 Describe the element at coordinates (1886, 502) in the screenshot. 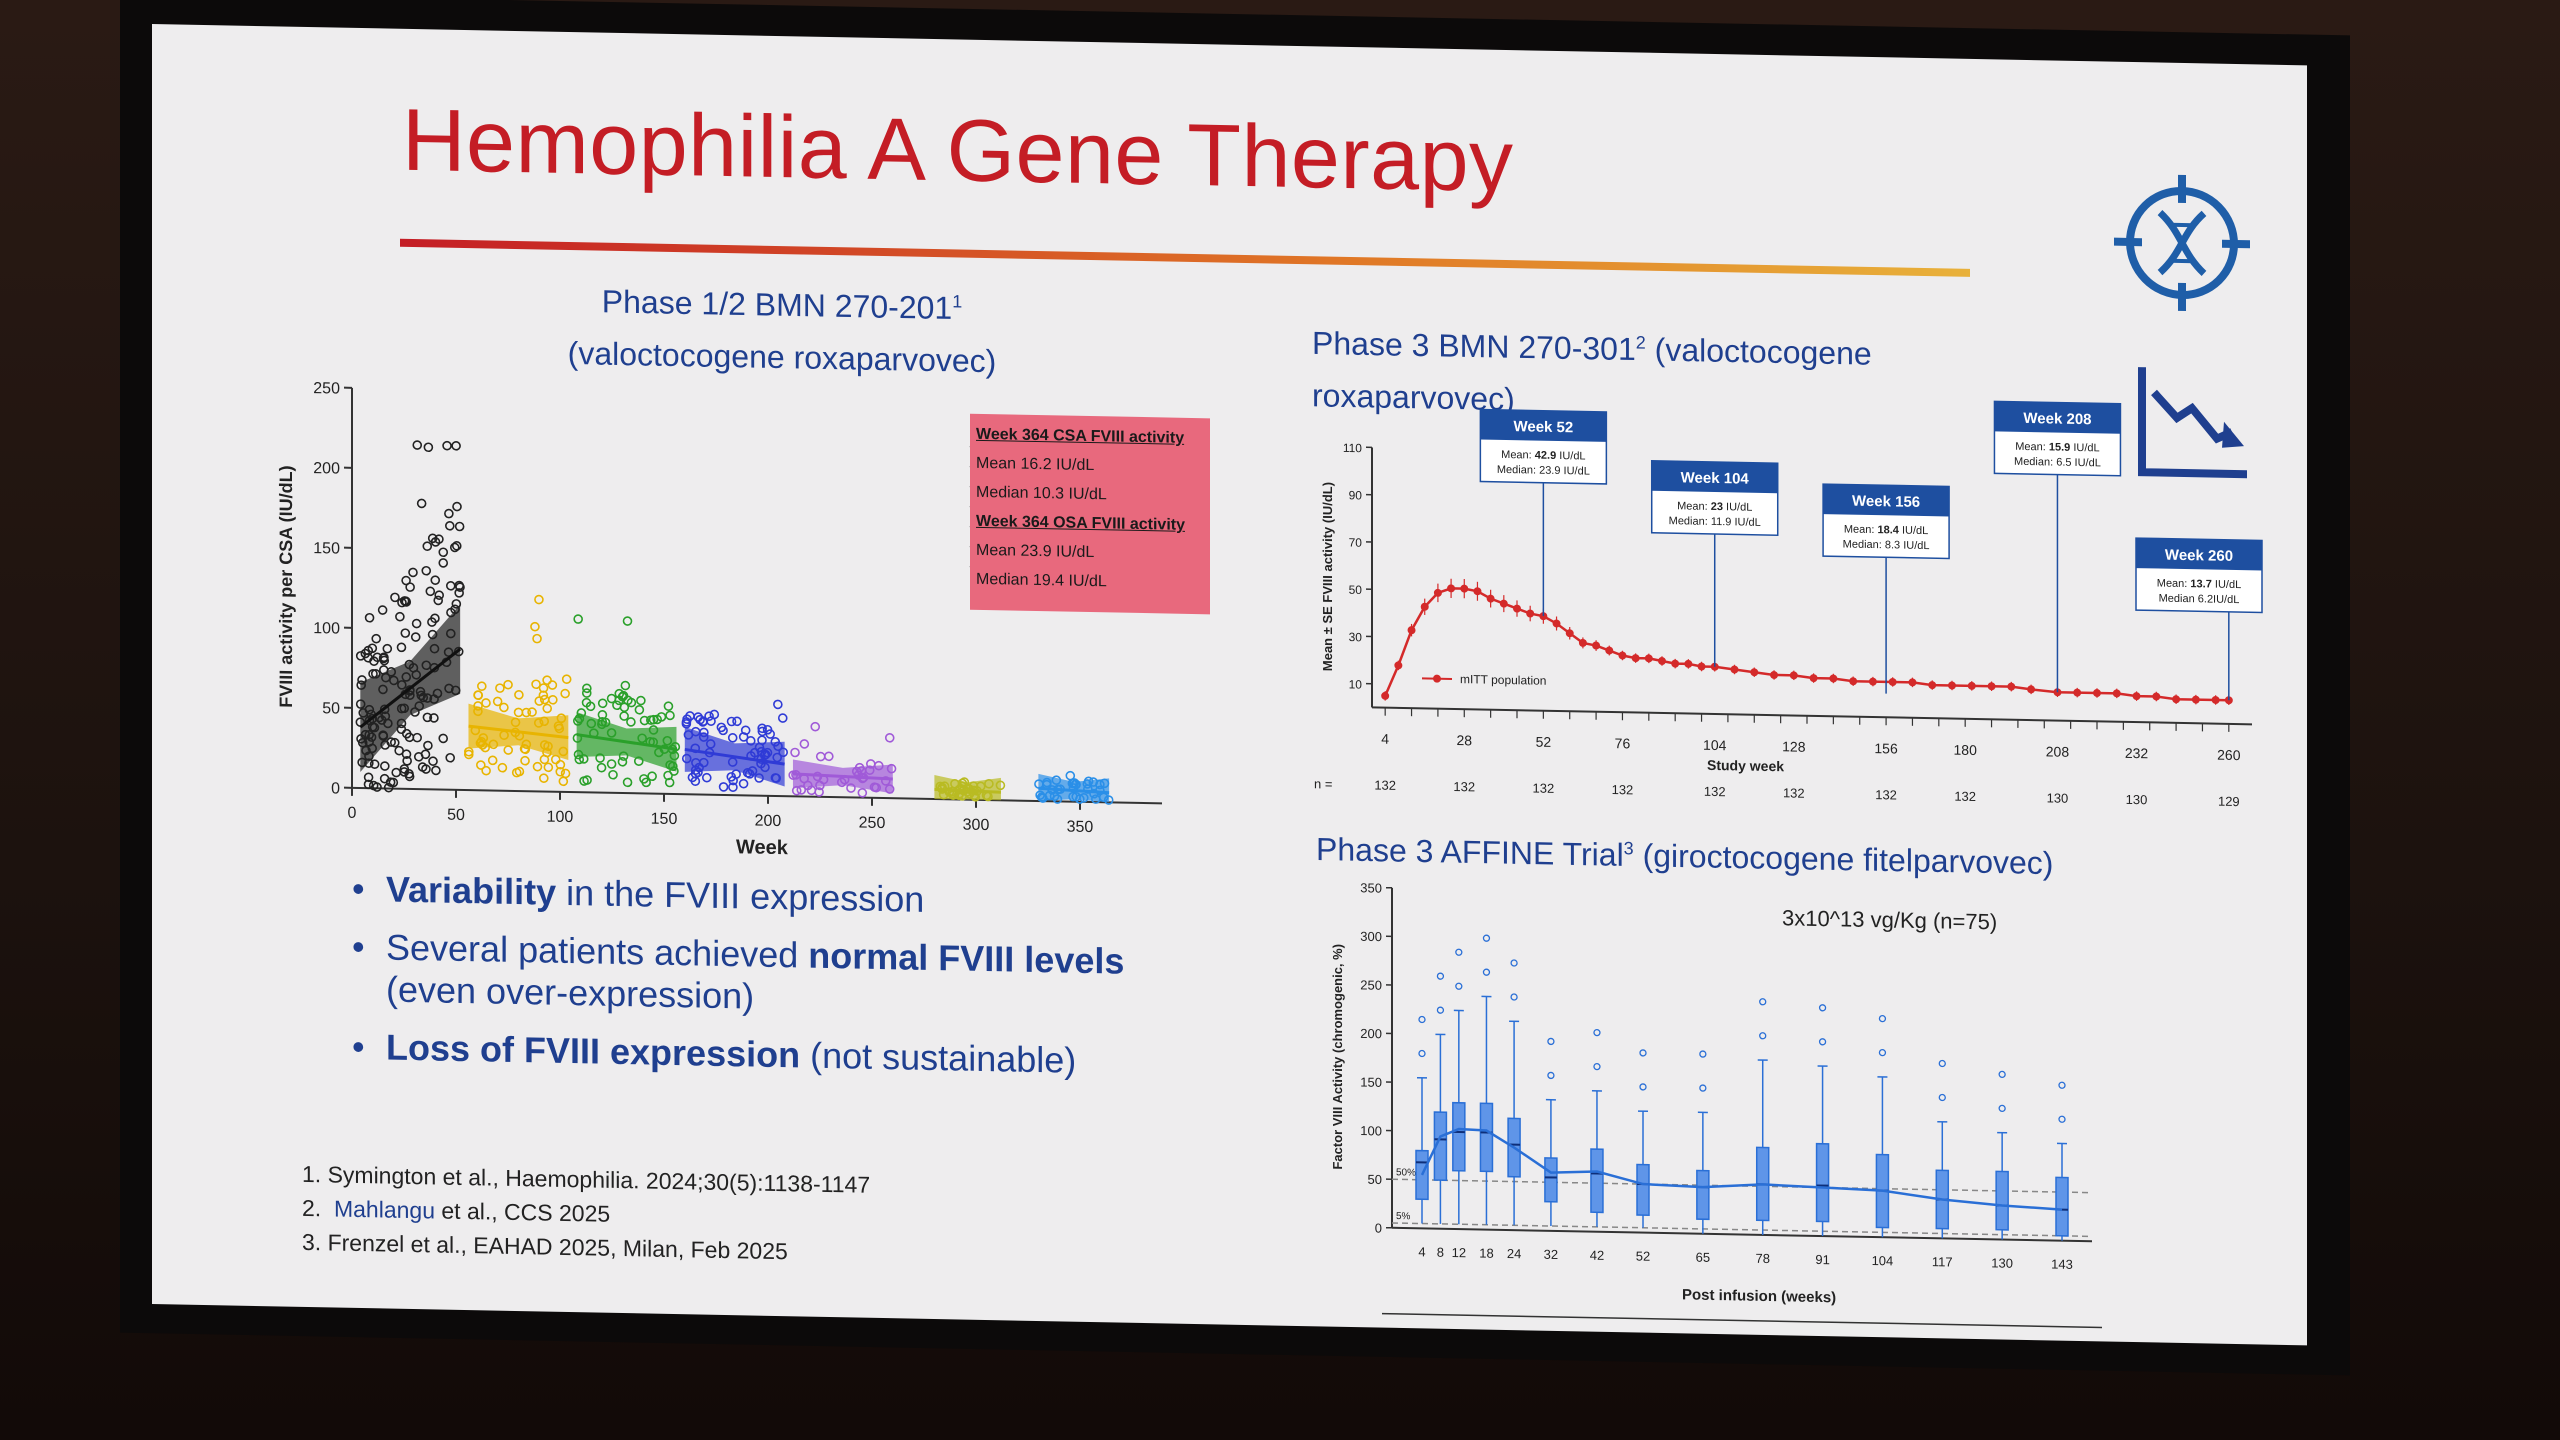

I see `callout-title: Week 156` at that location.